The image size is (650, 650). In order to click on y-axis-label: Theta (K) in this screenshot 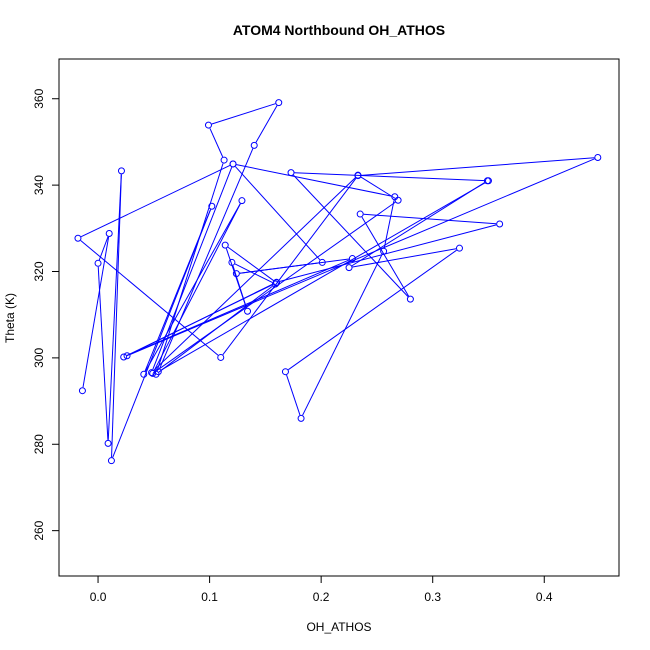, I will do `click(10, 318)`.